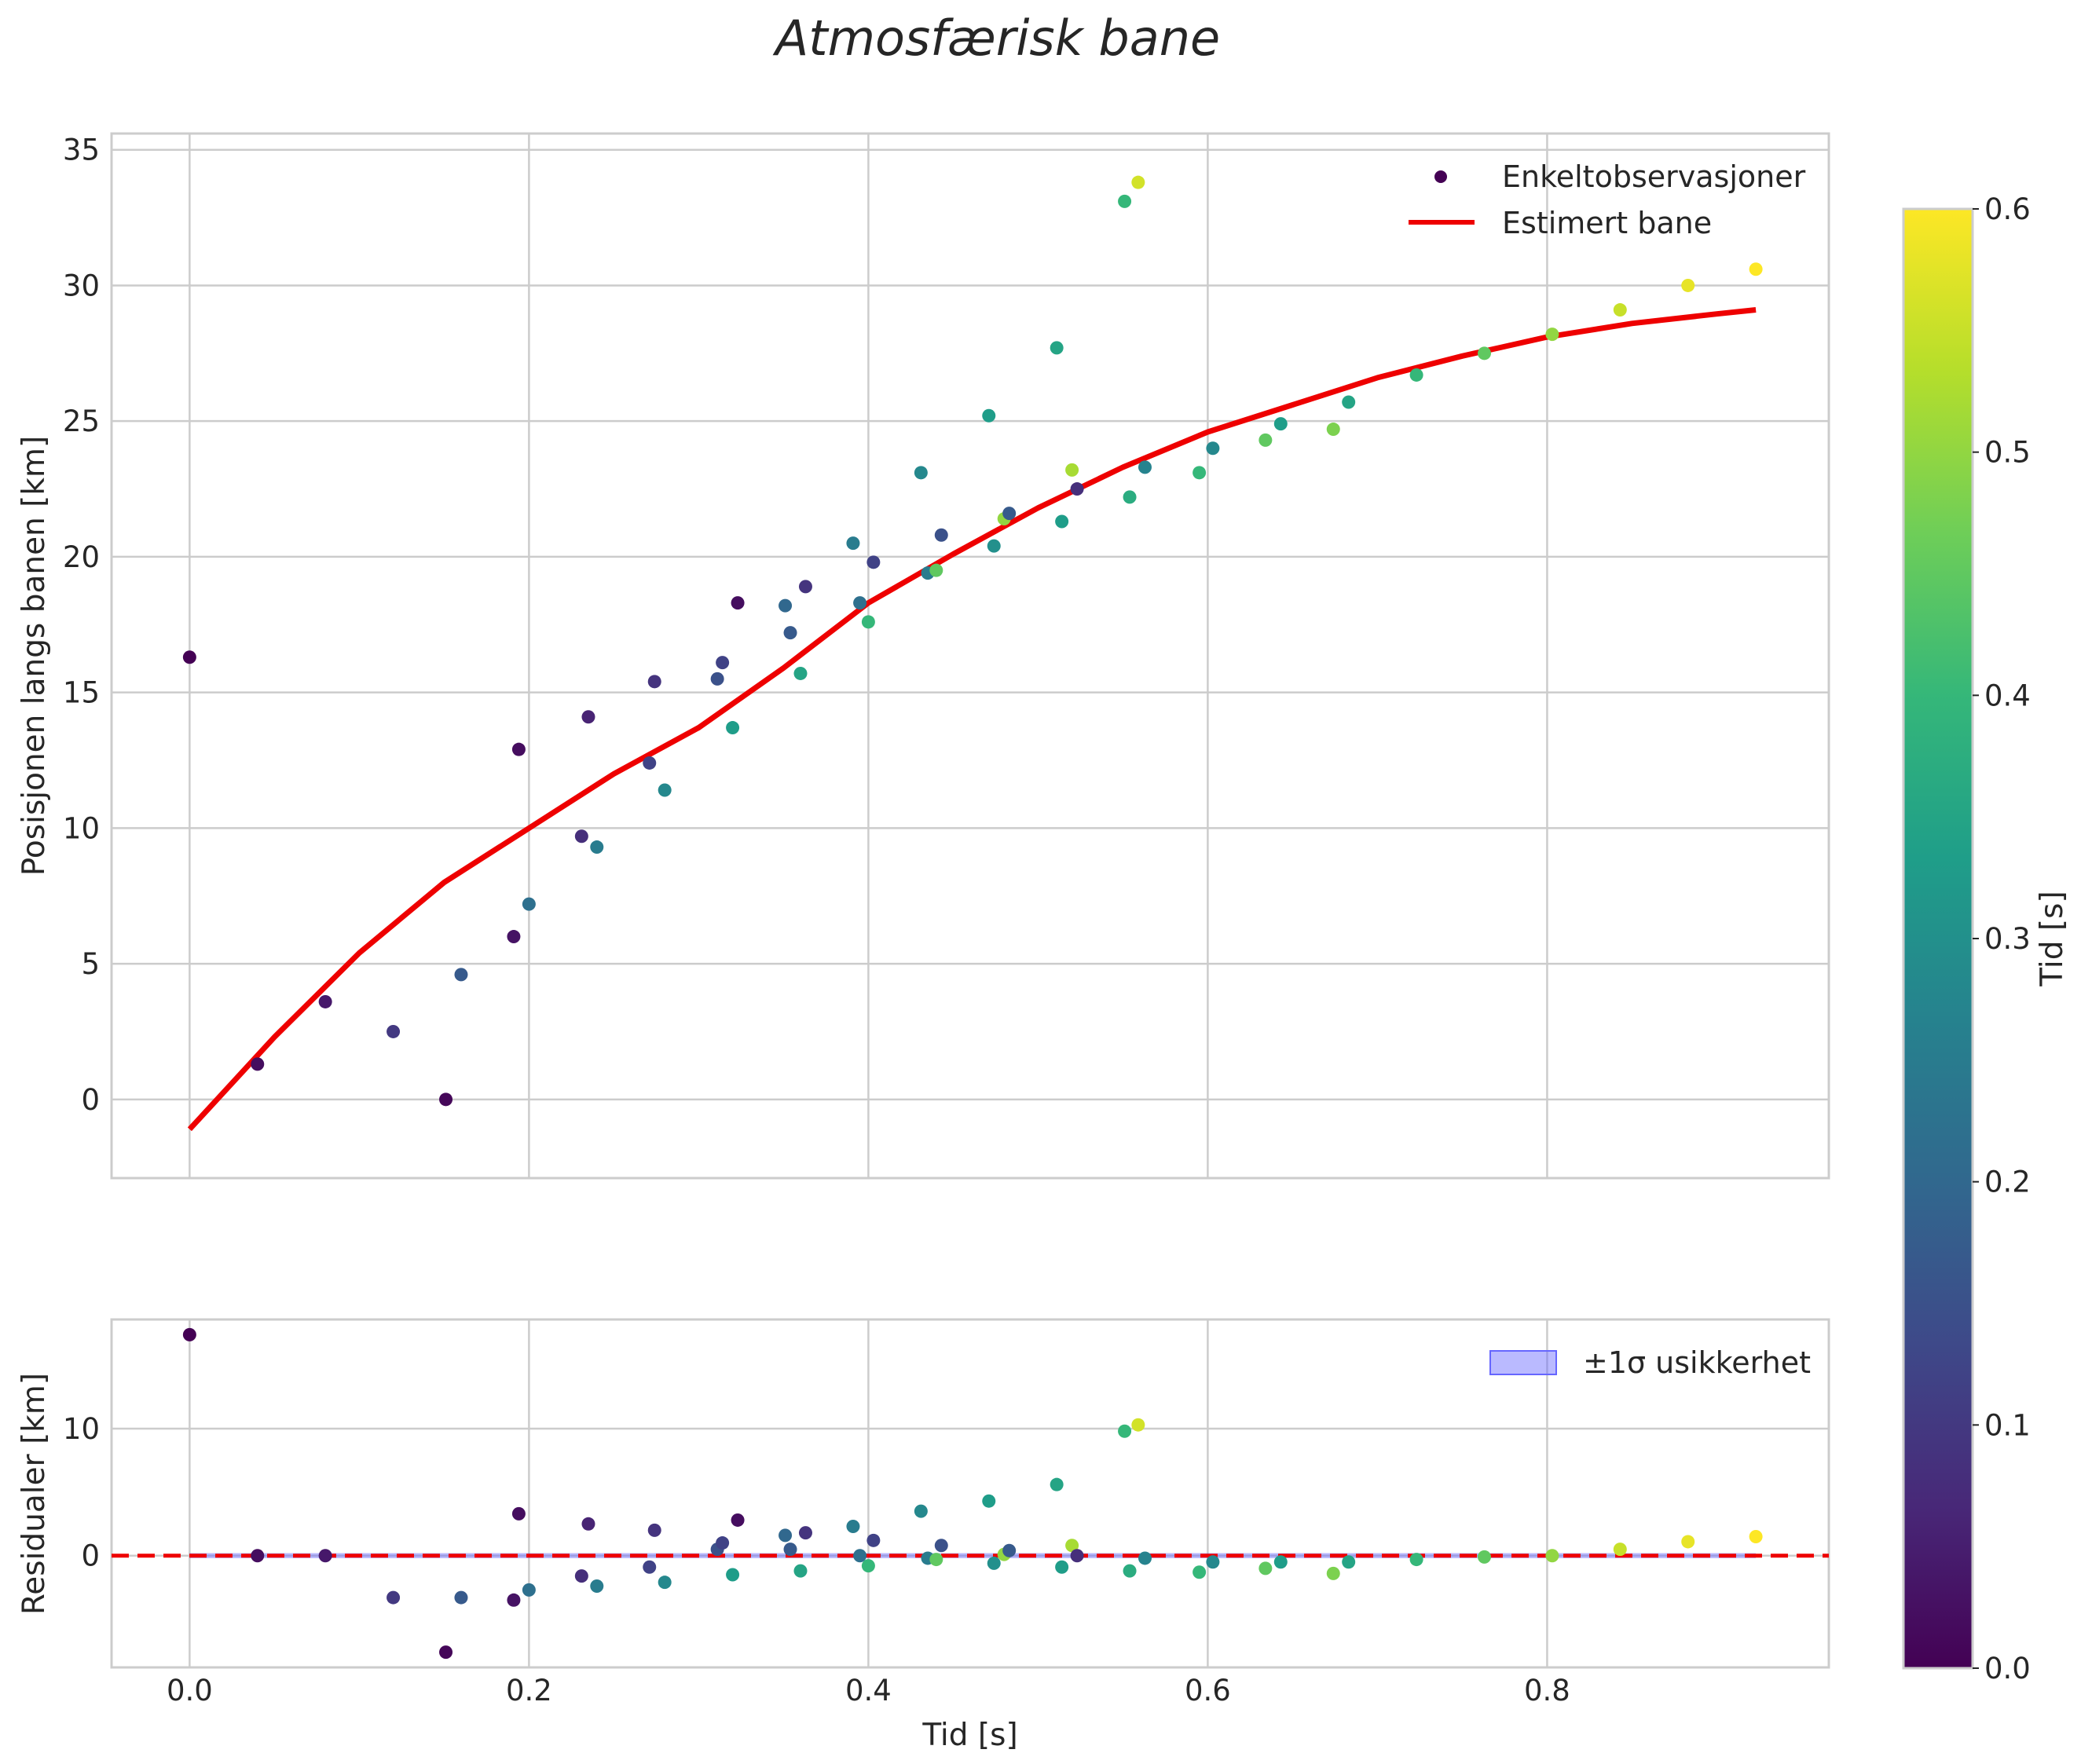 The image size is (2081, 1764). What do you see at coordinates (81, 150) in the screenshot?
I see `main-y-tick-label: 35` at bounding box center [81, 150].